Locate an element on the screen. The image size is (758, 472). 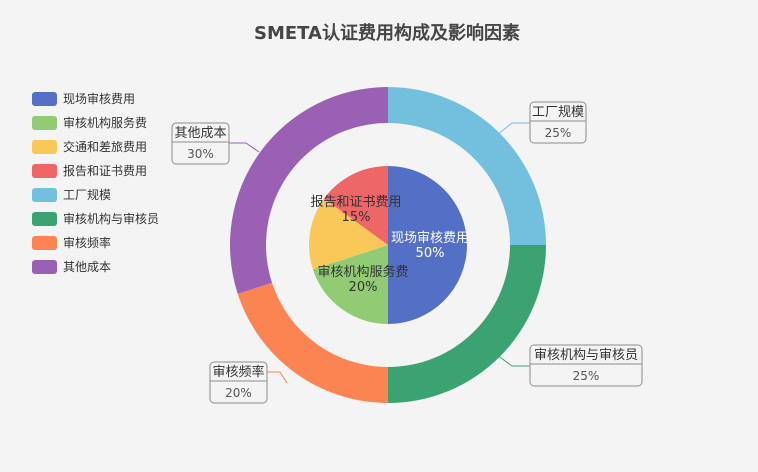
legend-label-6: 审核机构与审核员 is located at coordinates (111, 218).